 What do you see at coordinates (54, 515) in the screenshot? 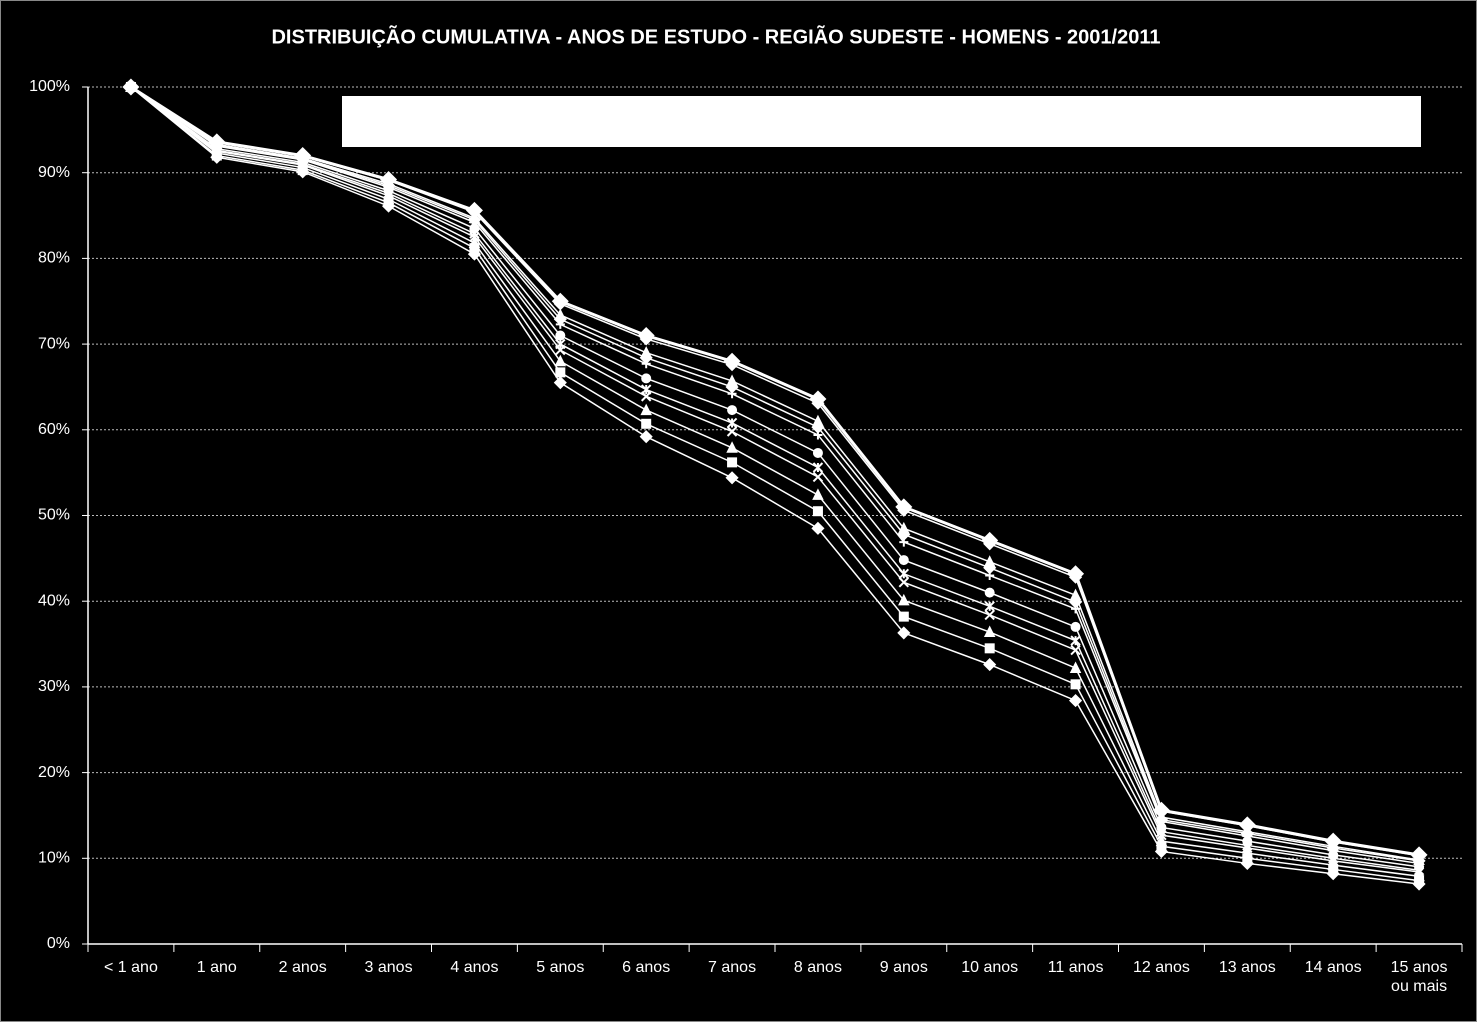
I see `y-tick-label: 50%` at bounding box center [54, 515].